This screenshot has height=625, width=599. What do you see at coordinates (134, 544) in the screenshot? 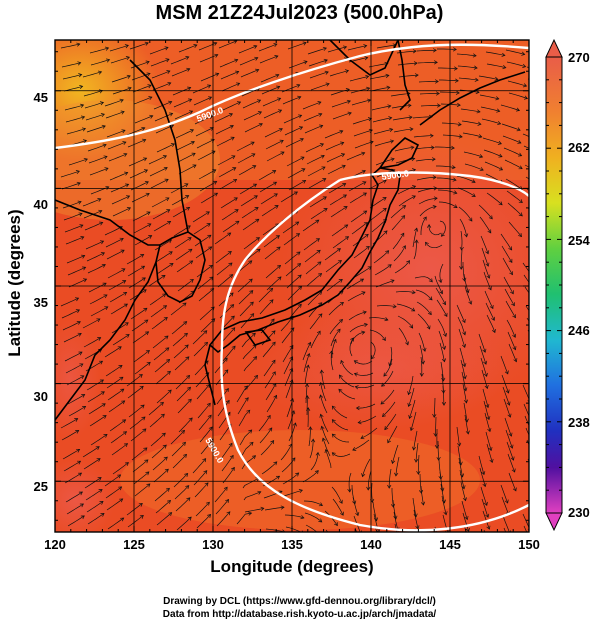
I see `x-tick-label: 125` at bounding box center [134, 544].